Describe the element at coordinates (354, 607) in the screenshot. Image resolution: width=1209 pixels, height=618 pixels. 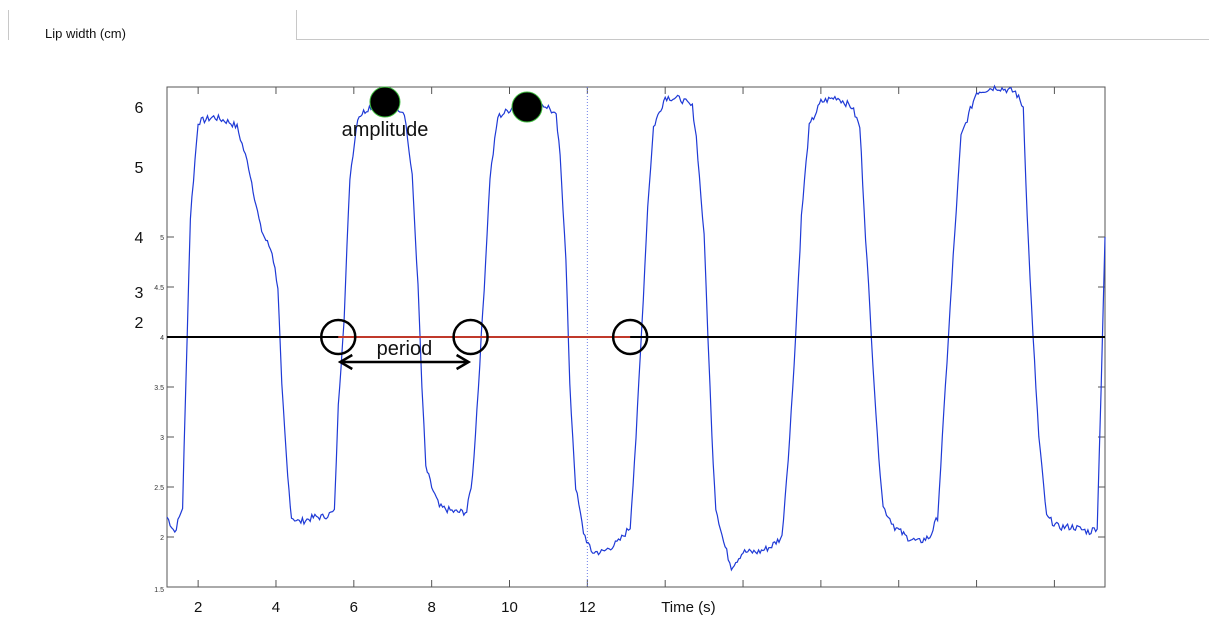
I see `x-tick-label: 6` at that location.